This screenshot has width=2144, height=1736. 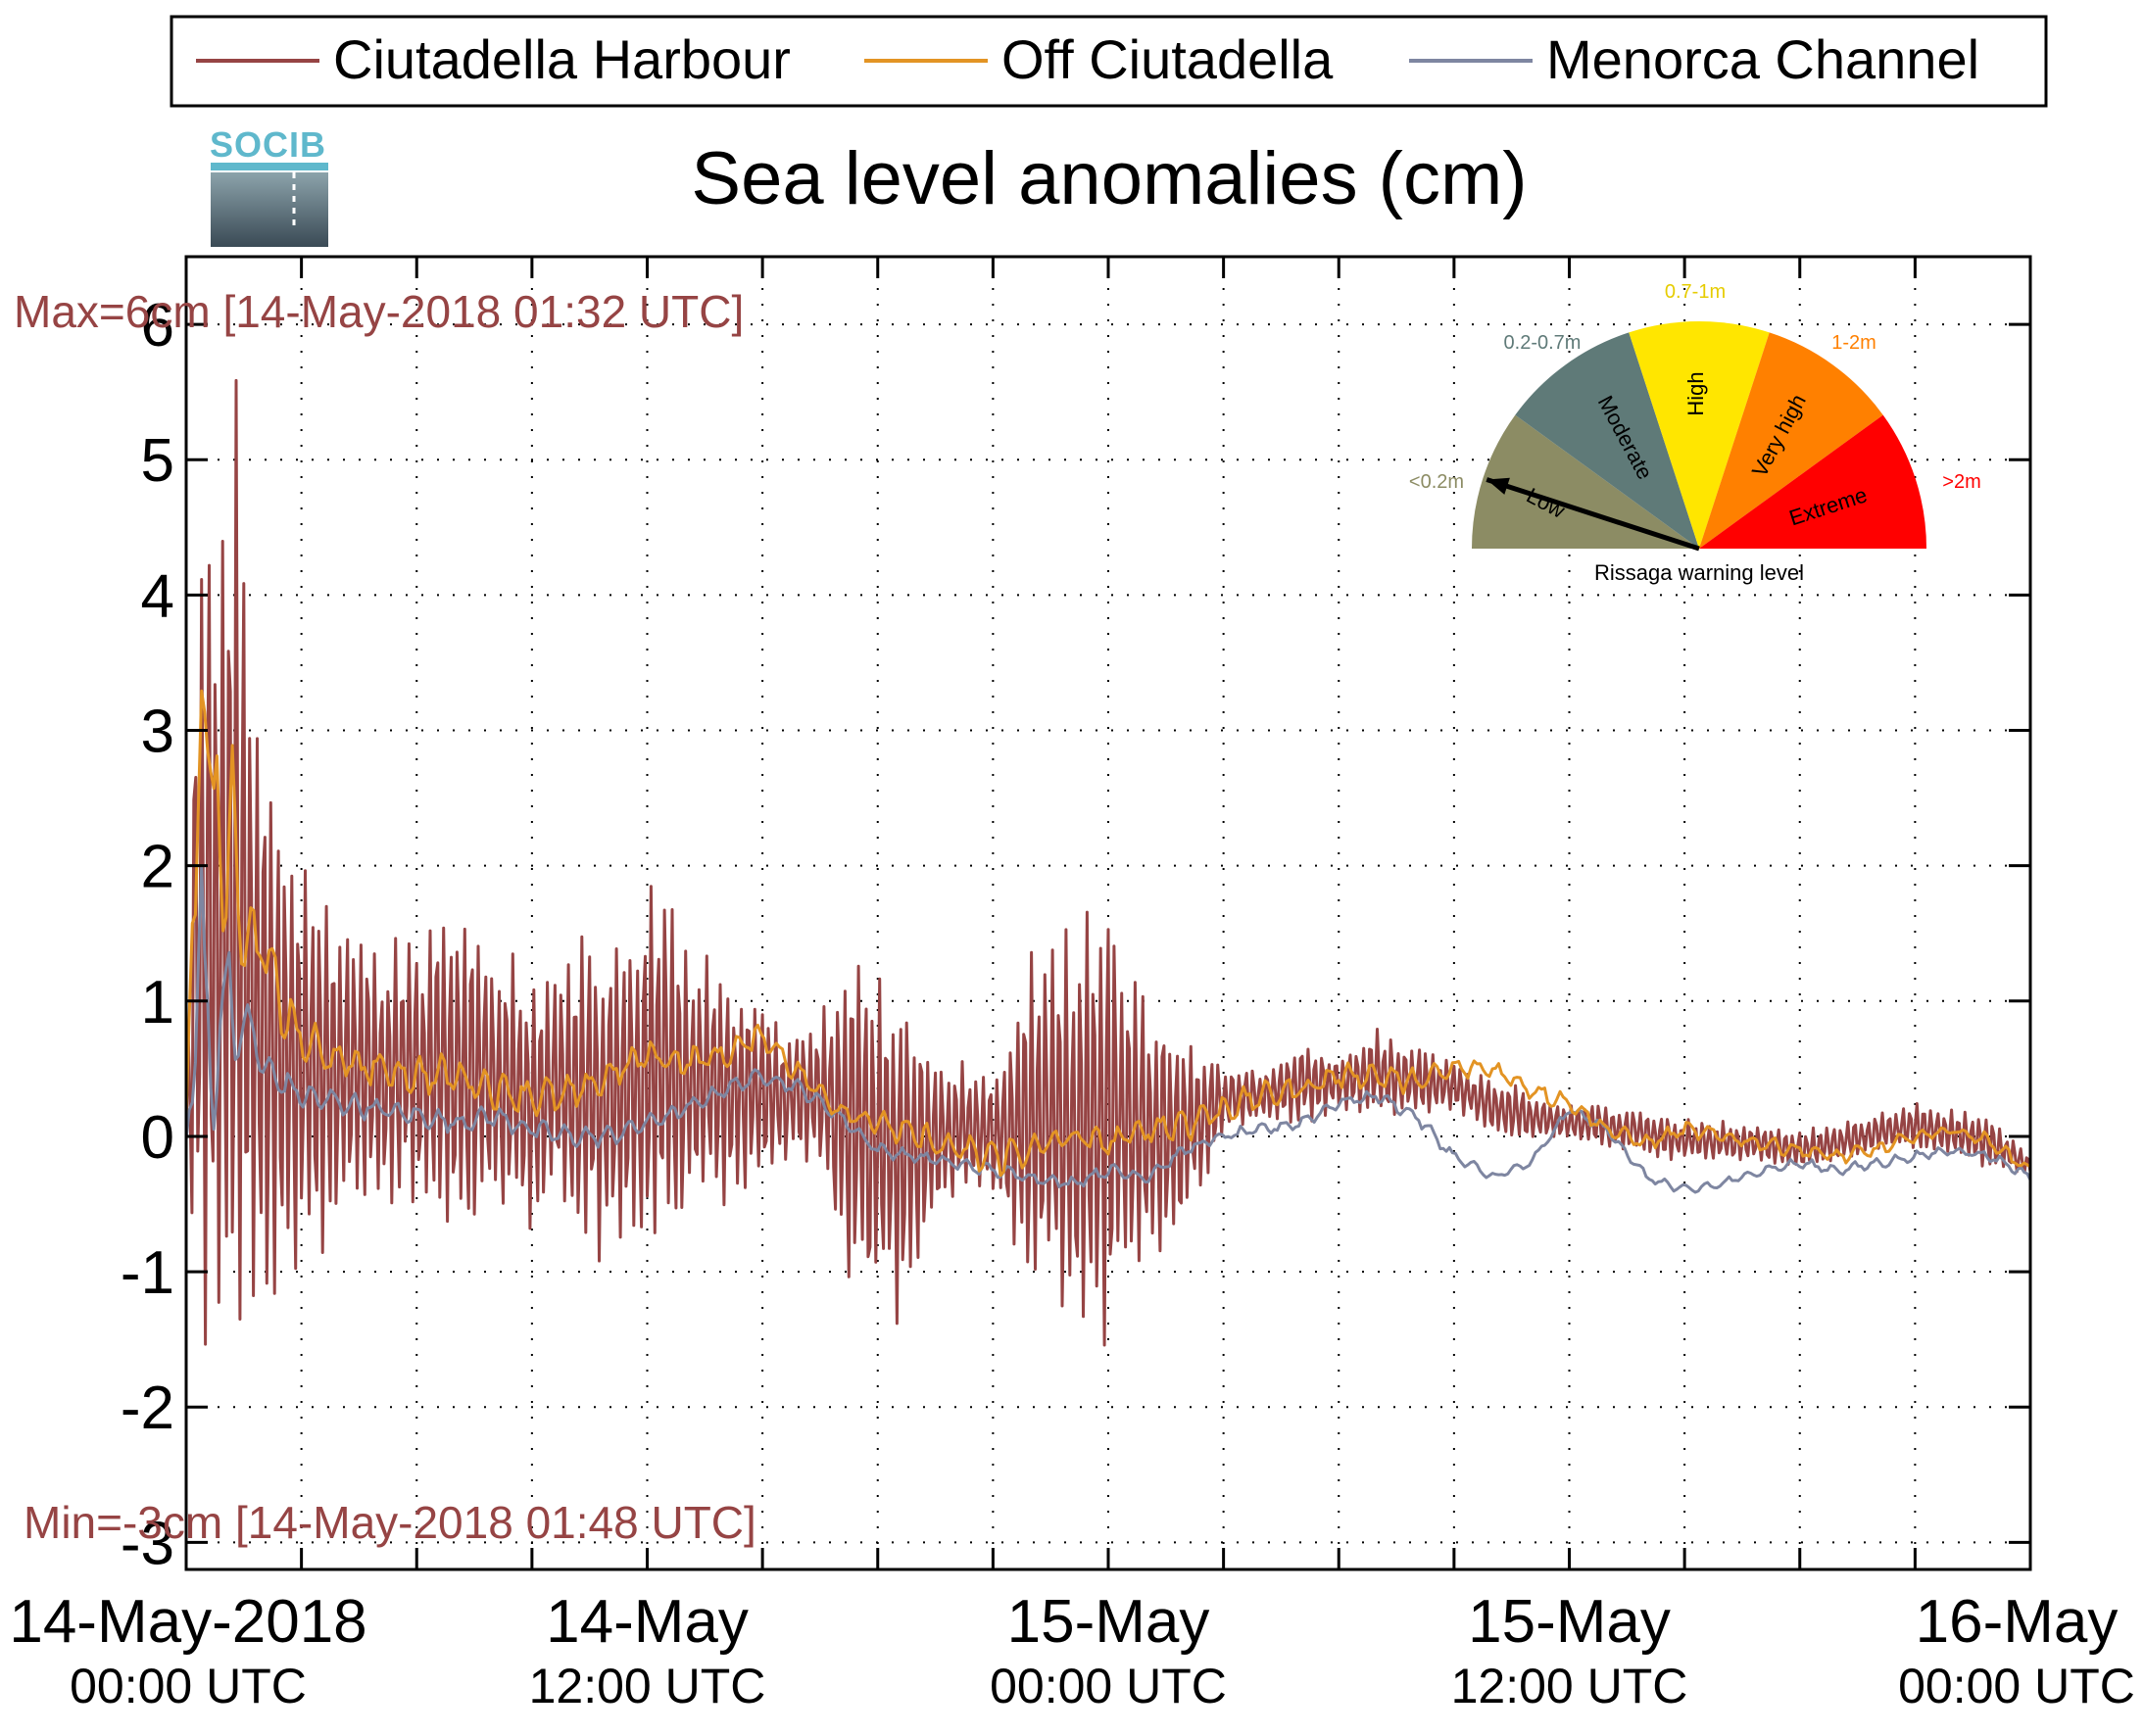 I want to click on socib-logo: SOCIB, so click(x=269, y=186).